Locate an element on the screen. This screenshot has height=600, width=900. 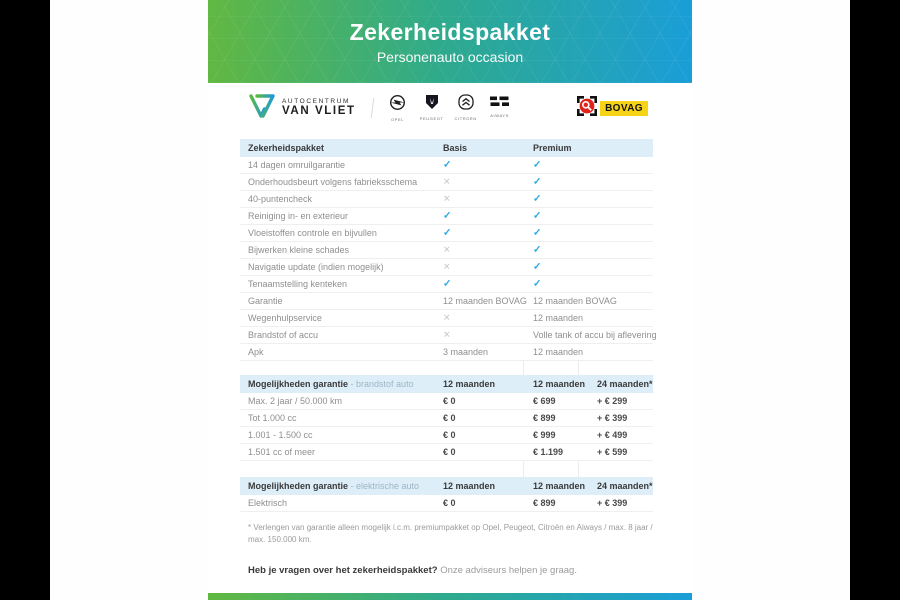
price-extension: + € 299 is located at coordinates (612, 401).